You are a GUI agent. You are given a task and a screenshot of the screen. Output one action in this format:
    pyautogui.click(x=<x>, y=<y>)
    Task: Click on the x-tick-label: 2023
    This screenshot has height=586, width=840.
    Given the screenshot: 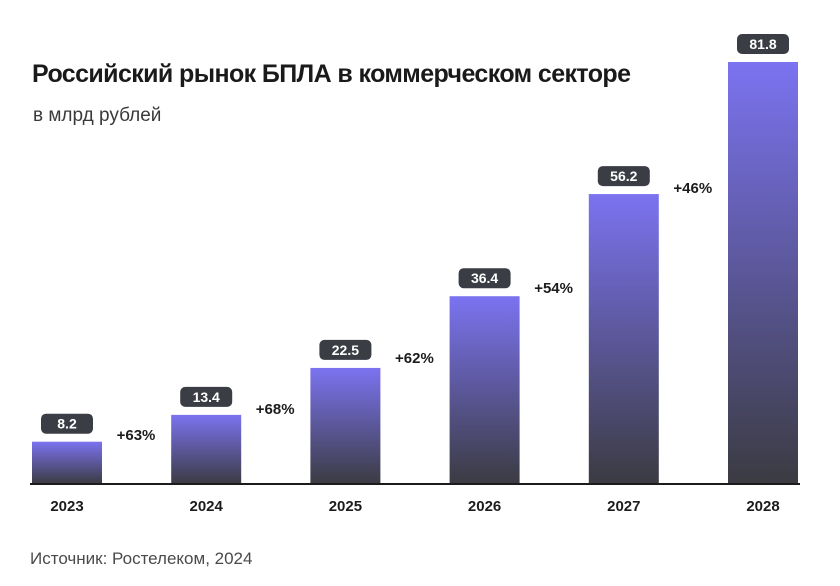 What is the action you would take?
    pyautogui.click(x=66, y=506)
    